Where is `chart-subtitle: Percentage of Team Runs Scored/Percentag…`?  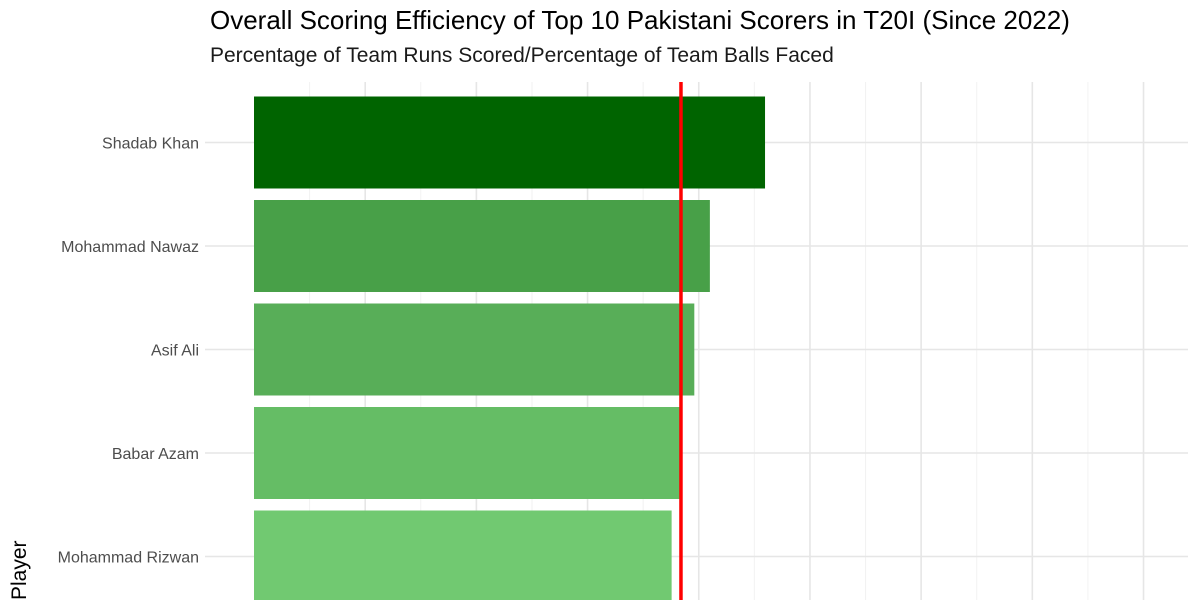 chart-subtitle: Percentage of Team Runs Scored/Percentag… is located at coordinates (522, 55).